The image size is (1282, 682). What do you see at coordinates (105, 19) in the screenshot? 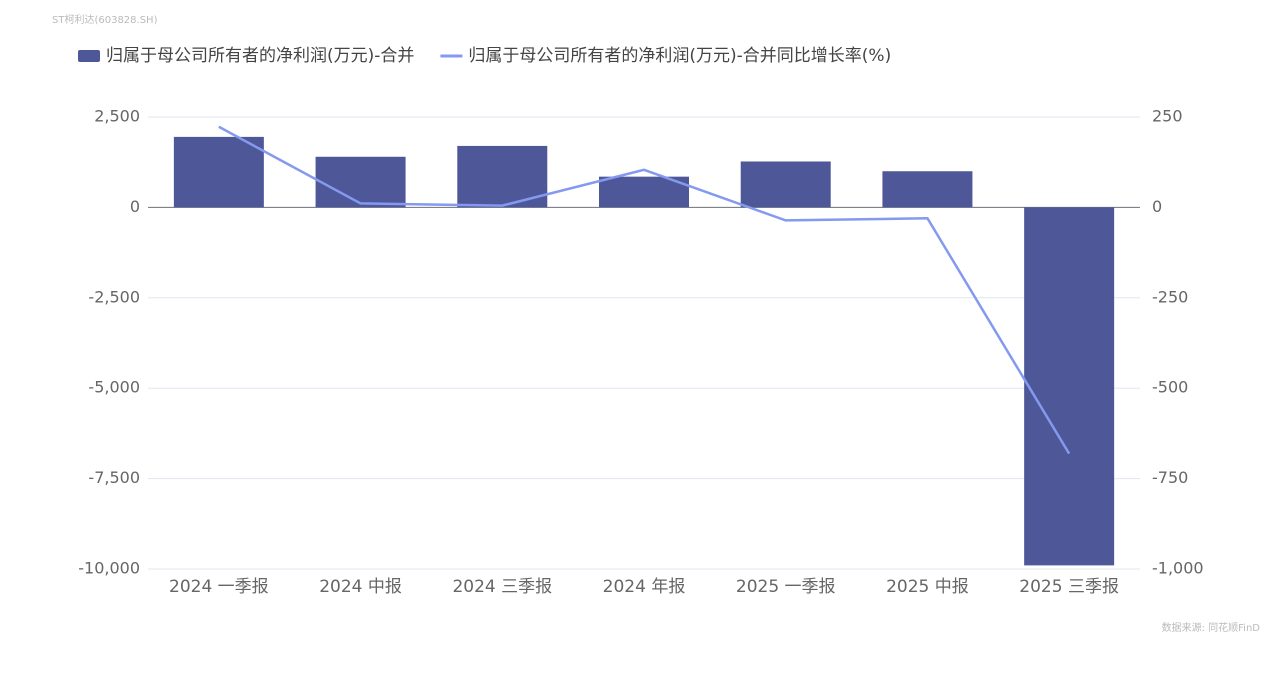
I see `chart-title: ST柯利达(603828.SH)` at bounding box center [105, 19].